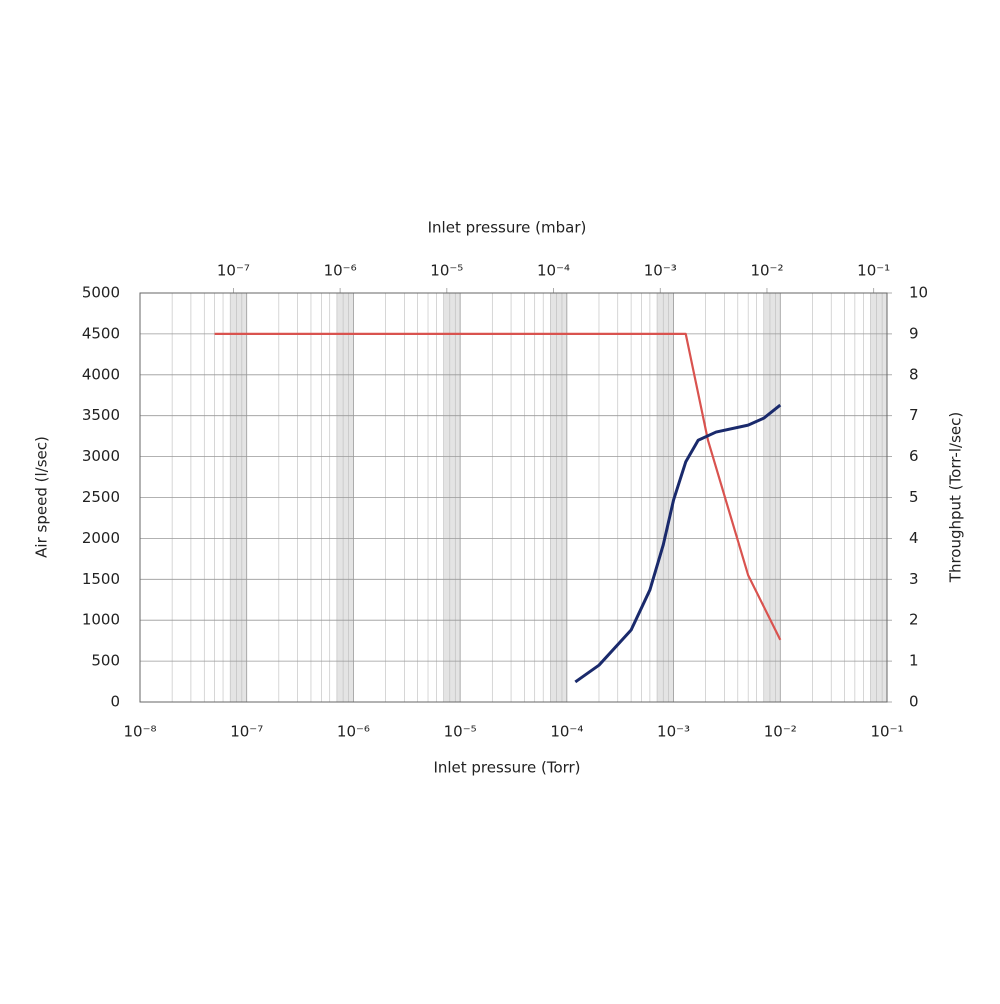  What do you see at coordinates (918, 293) in the screenshot?
I see `y2-tick-label: 10` at bounding box center [918, 293].